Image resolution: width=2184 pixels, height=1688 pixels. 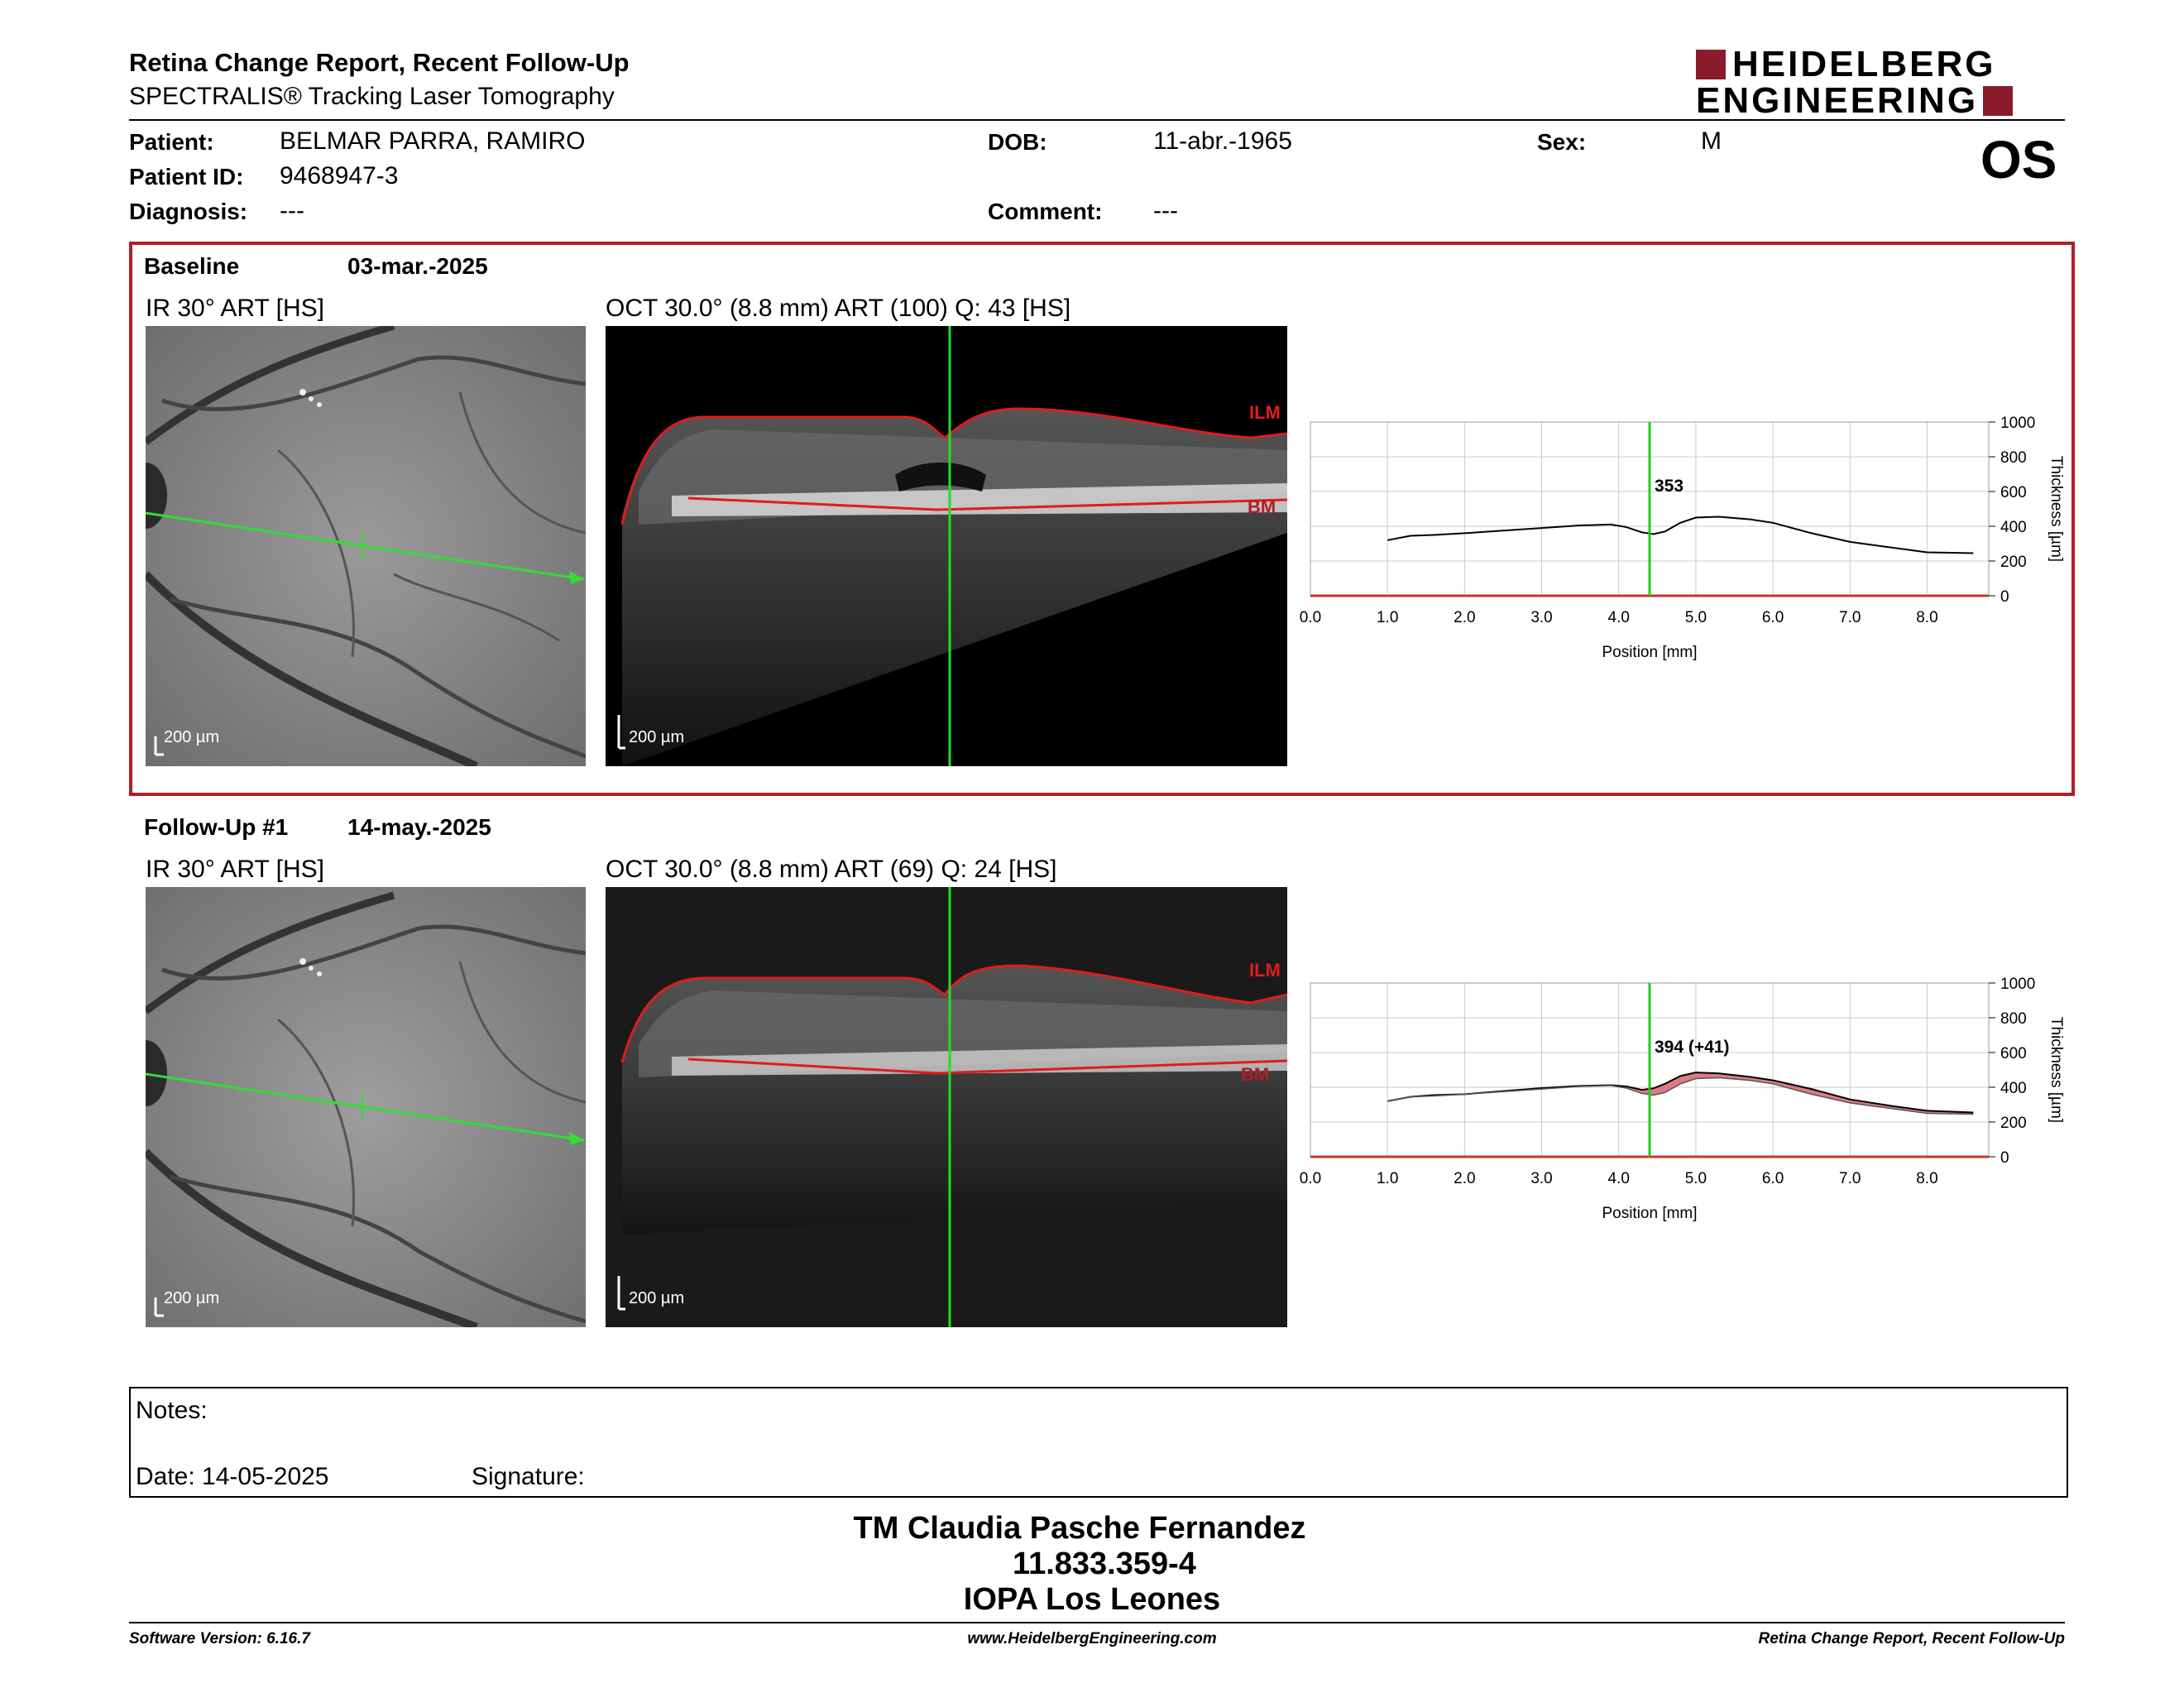 What do you see at coordinates (372, 96) in the screenshot?
I see `report-subtitle: SPECTRALIS® Tracking Laser Tomography` at bounding box center [372, 96].